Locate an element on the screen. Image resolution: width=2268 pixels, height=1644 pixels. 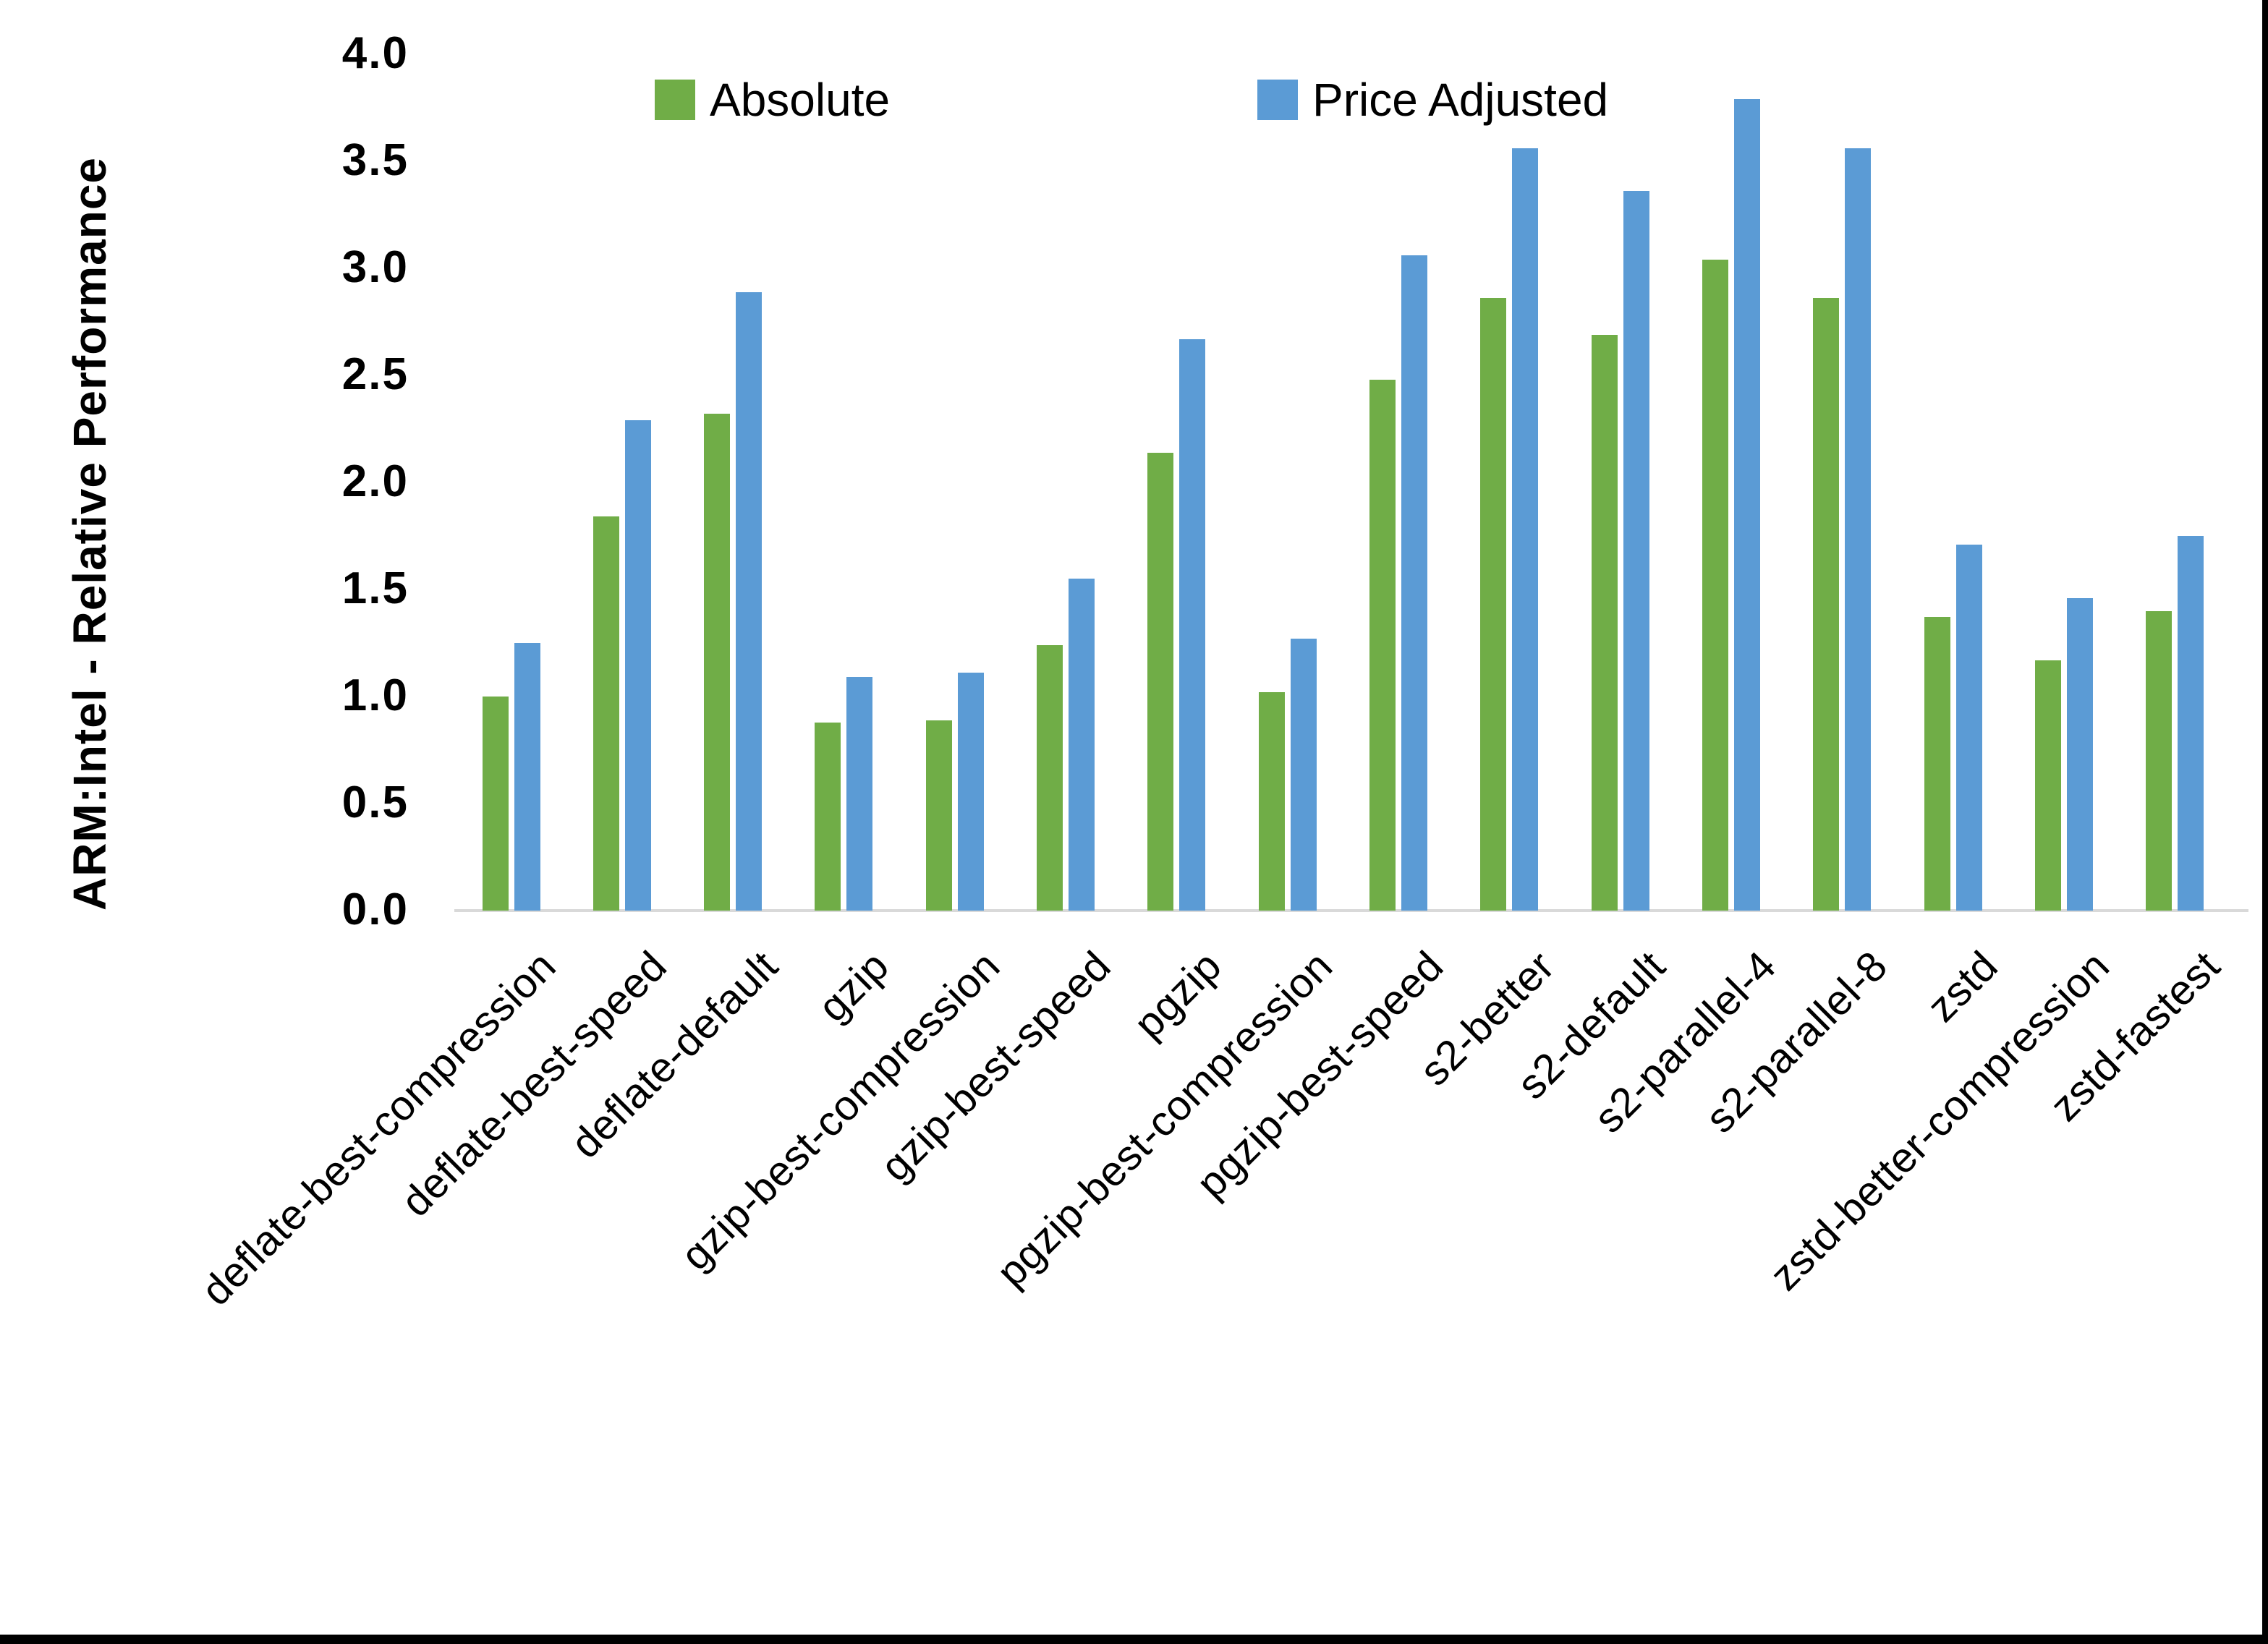
legend-item-absolute: Absolute is located at coordinates (772, 100).